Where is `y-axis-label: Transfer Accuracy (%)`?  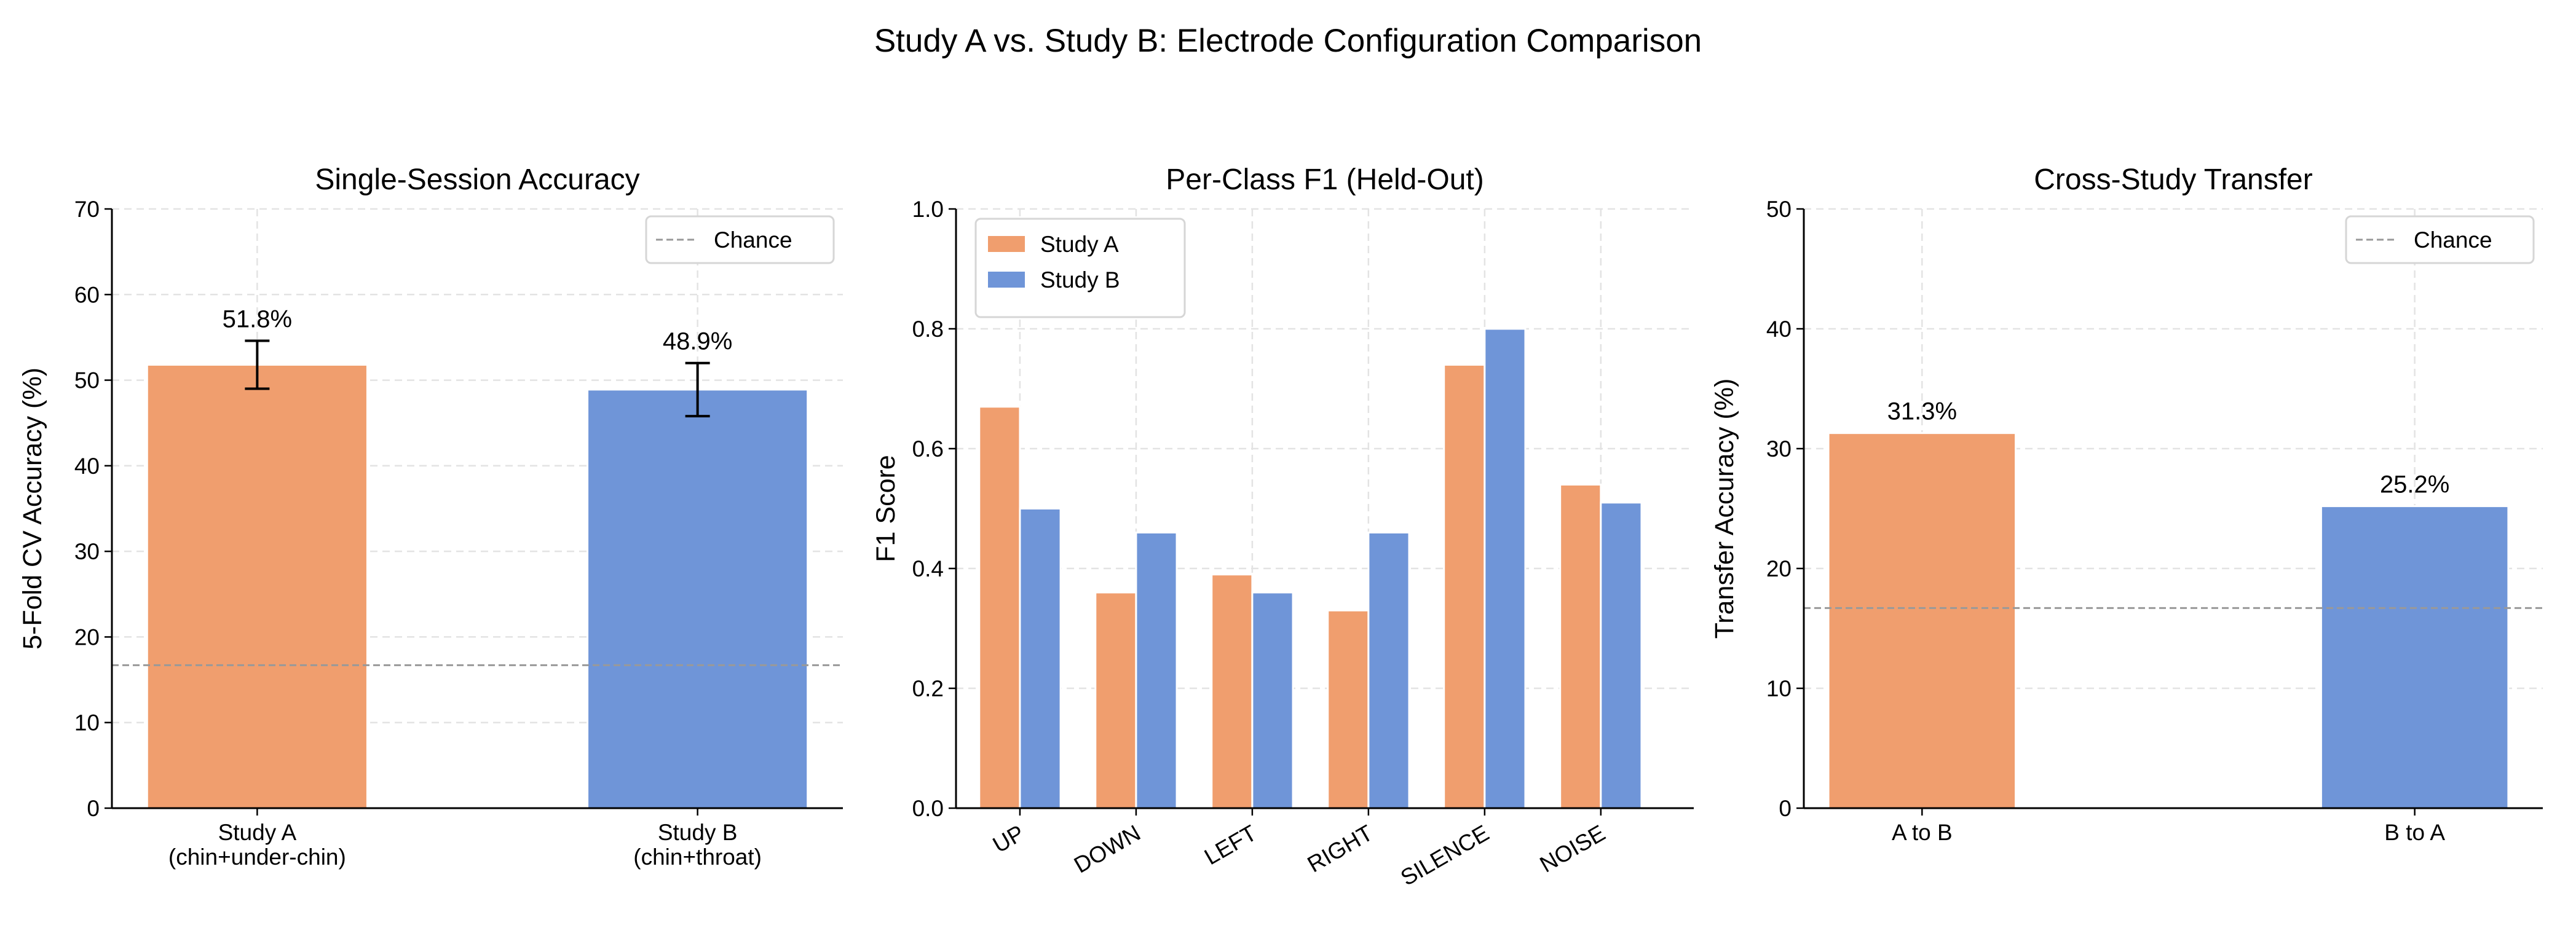 y-axis-label: Transfer Accuracy (%) is located at coordinates (1724, 509).